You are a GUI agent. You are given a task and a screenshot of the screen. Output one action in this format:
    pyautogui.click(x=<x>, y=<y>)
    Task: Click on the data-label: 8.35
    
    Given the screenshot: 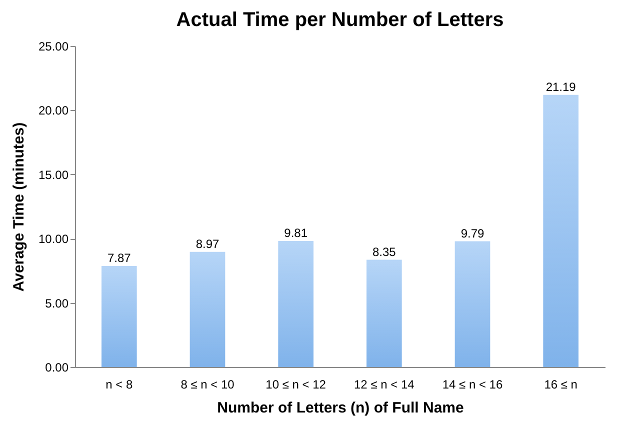 What is the action you would take?
    pyautogui.click(x=384, y=251)
    